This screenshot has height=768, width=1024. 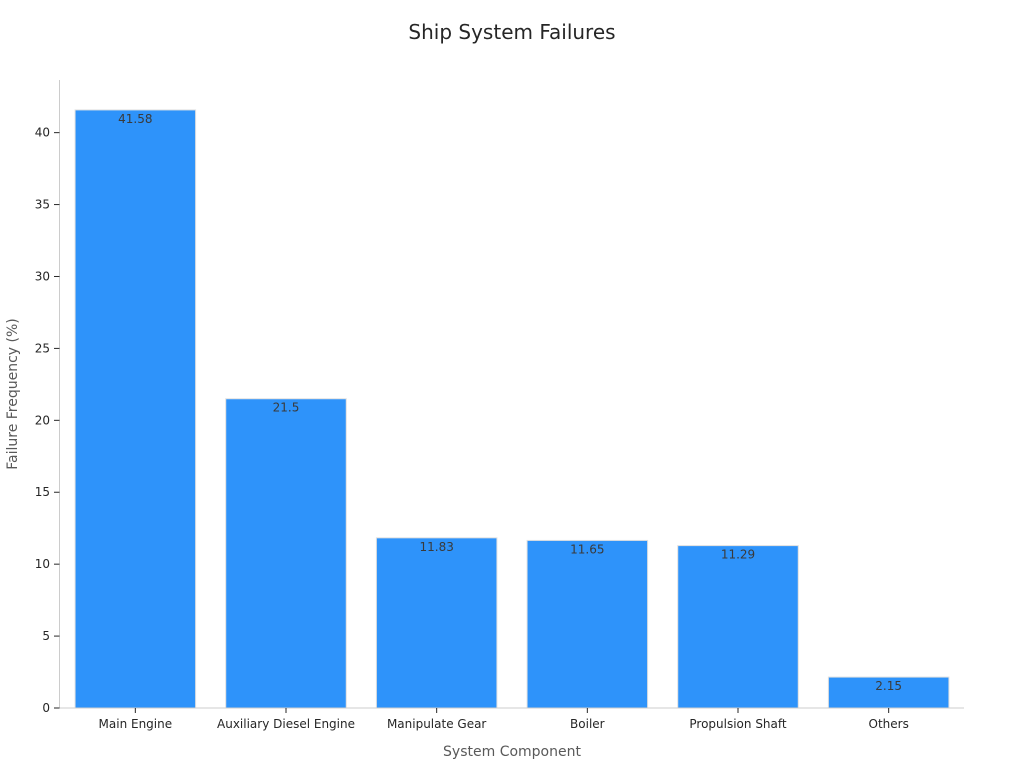 I want to click on data-label: 11.65, so click(x=587, y=549).